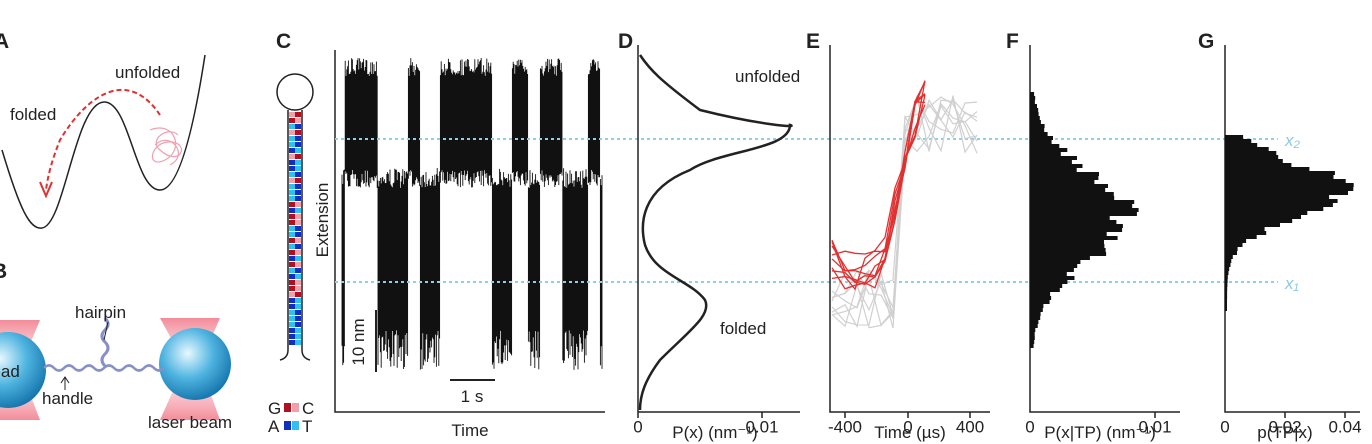 The height and width of the screenshot is (444, 1372). Describe the element at coordinates (625, 41) in the screenshot. I see `panel-label: D` at that location.